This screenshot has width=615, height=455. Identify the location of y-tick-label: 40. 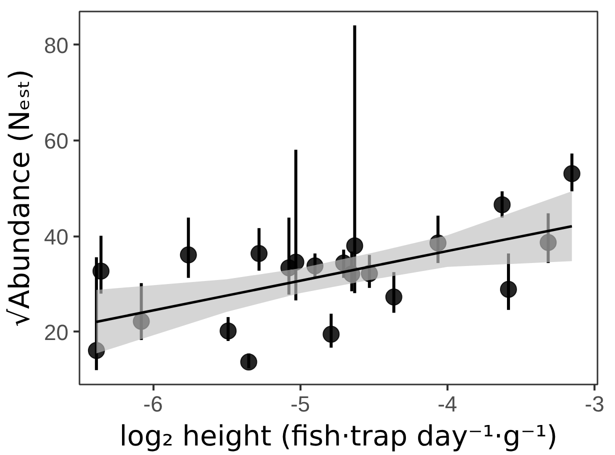
(56, 237).